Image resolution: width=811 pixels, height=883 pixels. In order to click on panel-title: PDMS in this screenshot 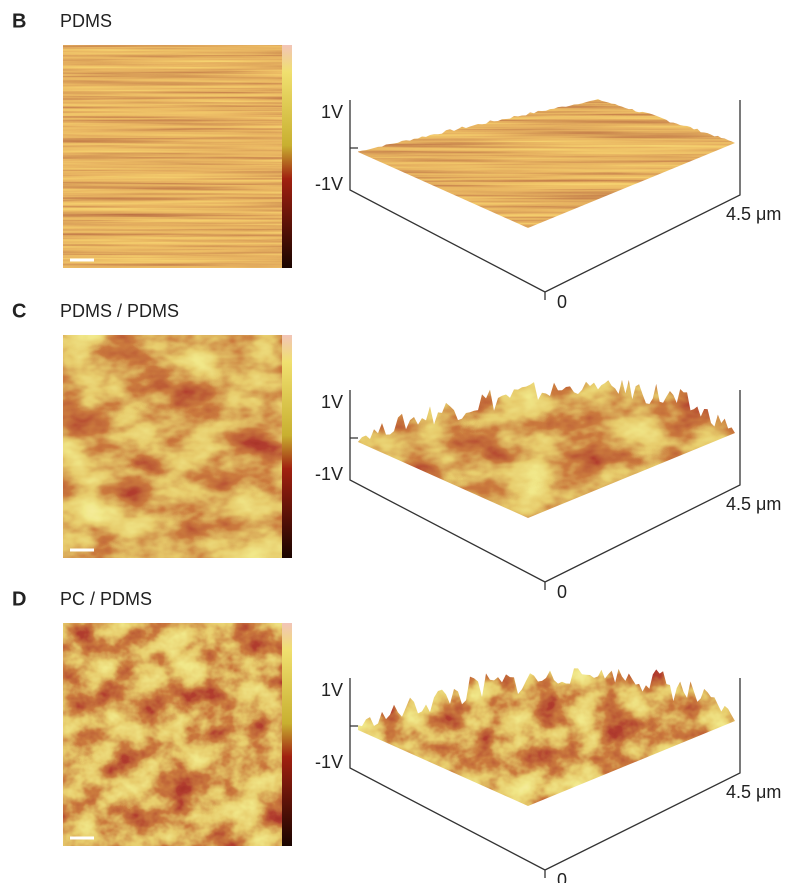, I will do `click(86, 21)`.